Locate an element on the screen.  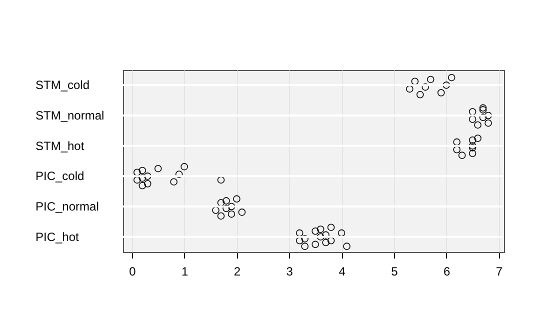
x-tick-label: 5 is located at coordinates (394, 271).